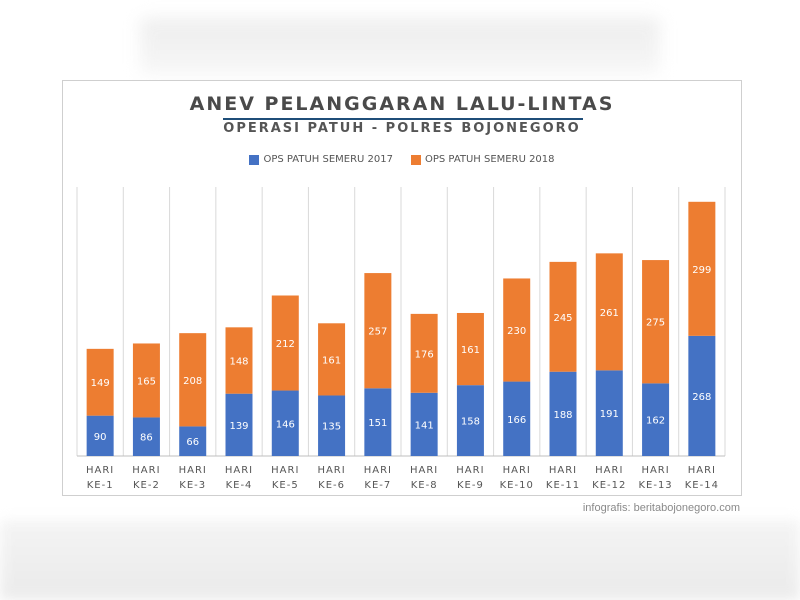 The image size is (800, 600). What do you see at coordinates (609, 485) in the screenshot?
I see `x-tick-label: KE-12` at bounding box center [609, 485].